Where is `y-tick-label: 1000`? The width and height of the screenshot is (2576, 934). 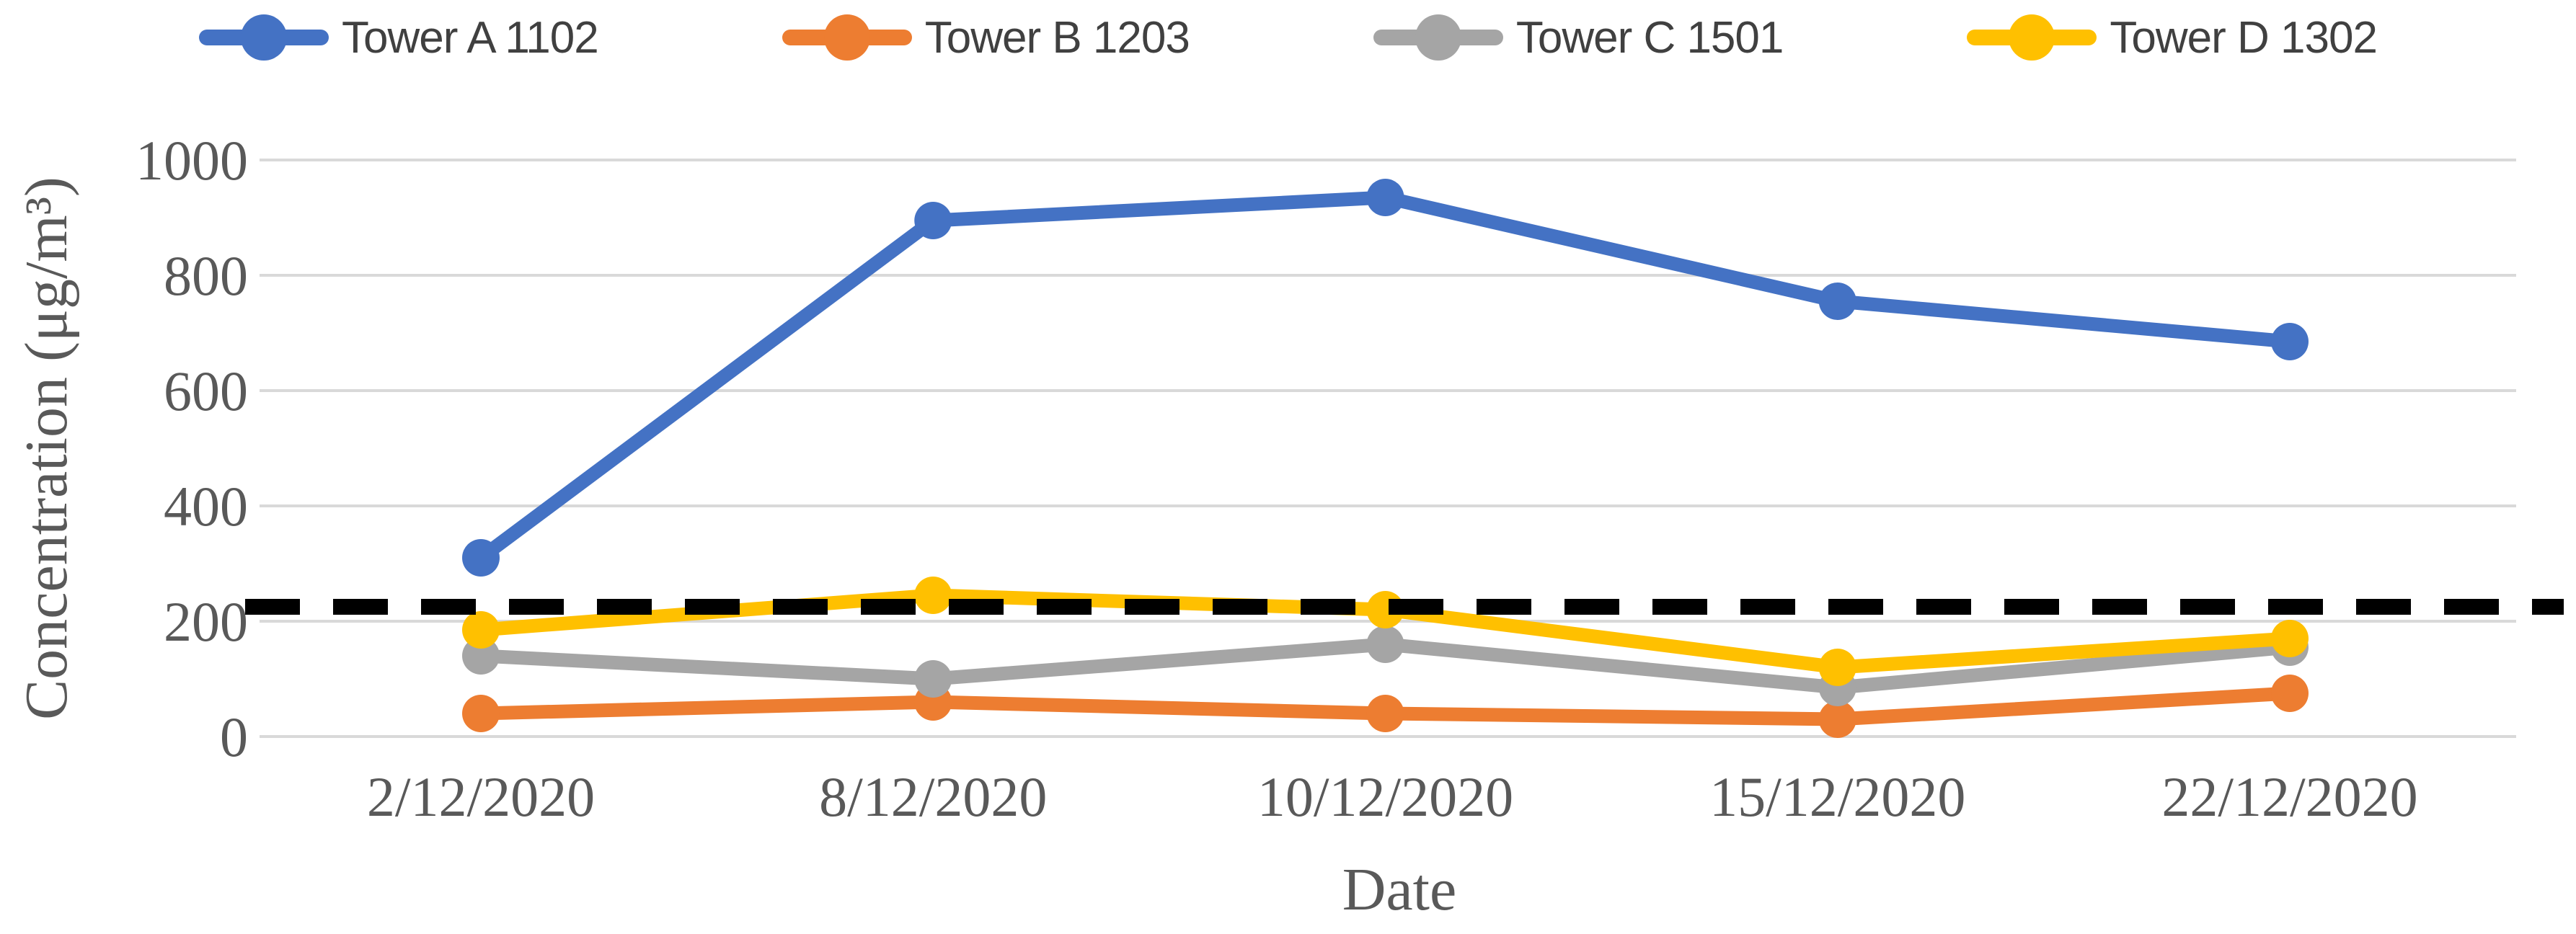
y-tick-label: 1000 is located at coordinates (192, 160).